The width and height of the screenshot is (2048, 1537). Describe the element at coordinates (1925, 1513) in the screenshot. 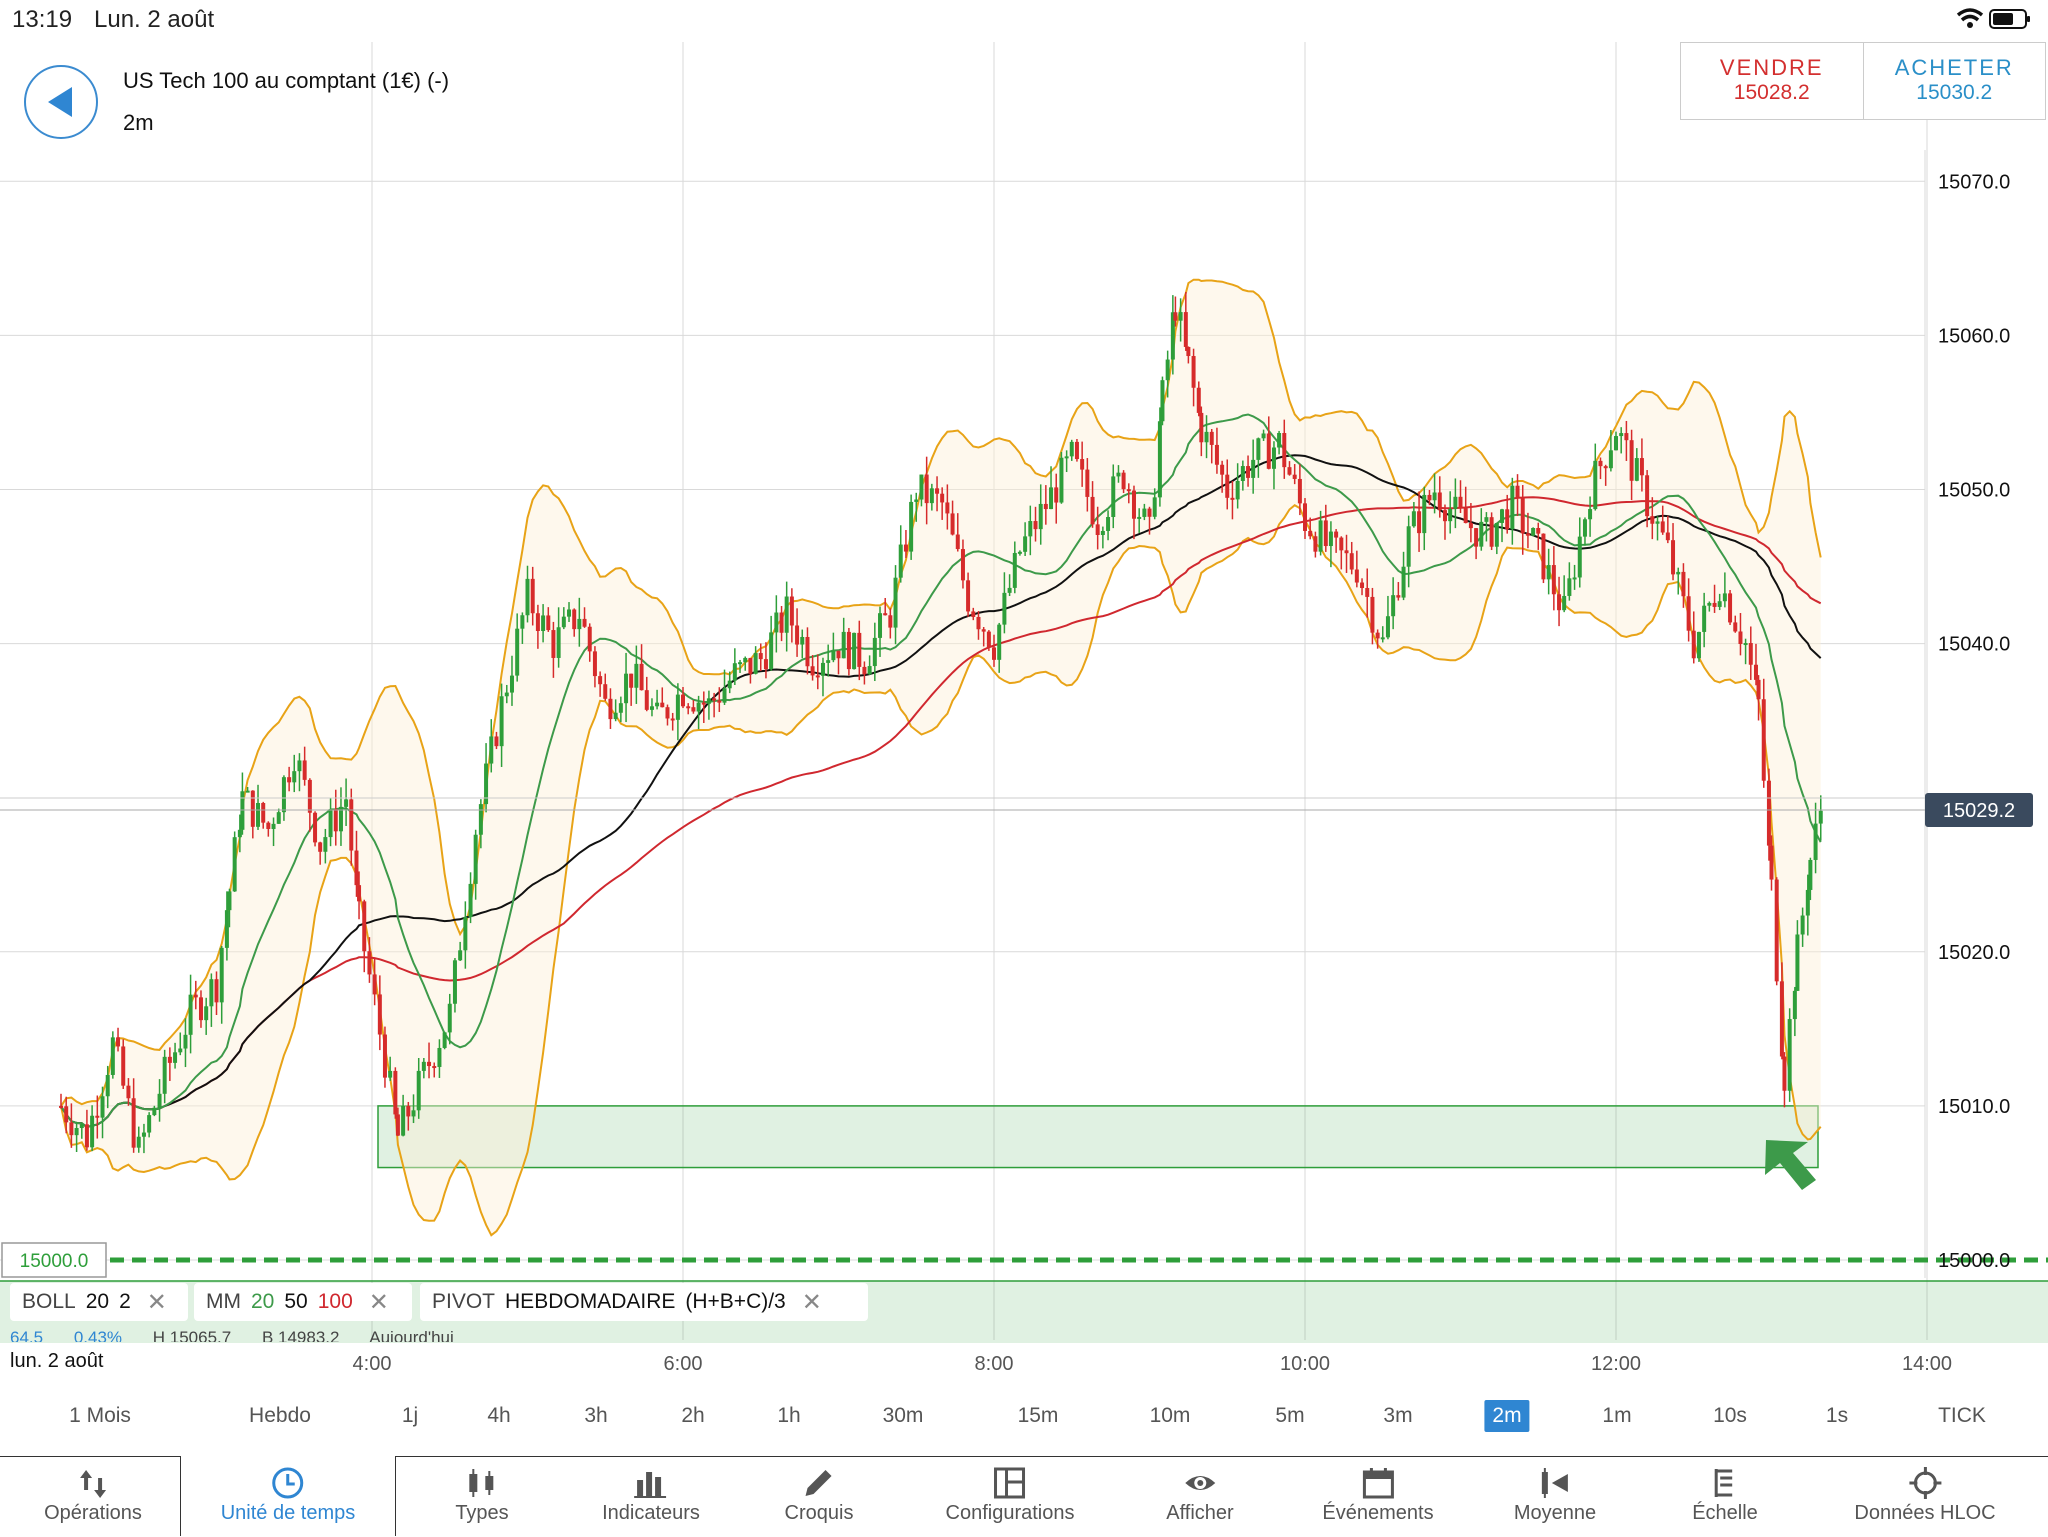

I see `toolbar-label: Données HLOC` at that location.